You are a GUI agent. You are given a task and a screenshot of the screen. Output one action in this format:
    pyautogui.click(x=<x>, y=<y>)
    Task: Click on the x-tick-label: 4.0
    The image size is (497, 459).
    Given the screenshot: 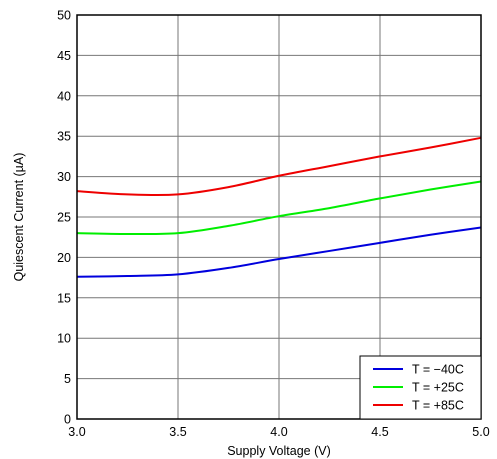 What is the action you would take?
    pyautogui.click(x=278, y=432)
    